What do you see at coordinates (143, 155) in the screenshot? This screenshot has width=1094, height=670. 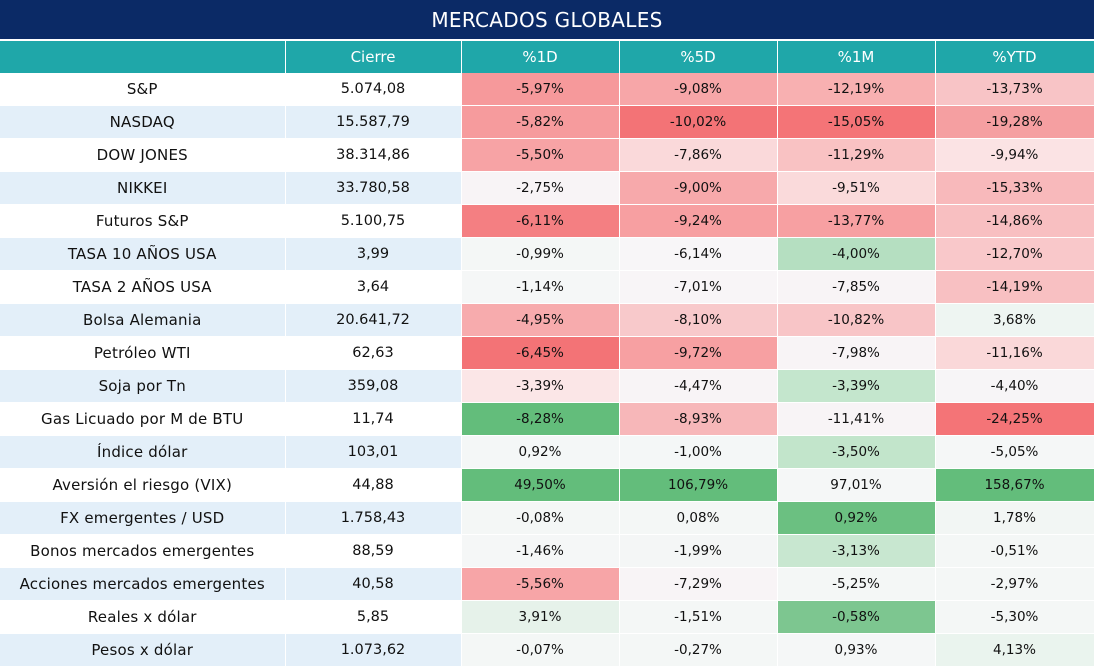 I see `instrument-name-cell: DOW JONES` at bounding box center [143, 155].